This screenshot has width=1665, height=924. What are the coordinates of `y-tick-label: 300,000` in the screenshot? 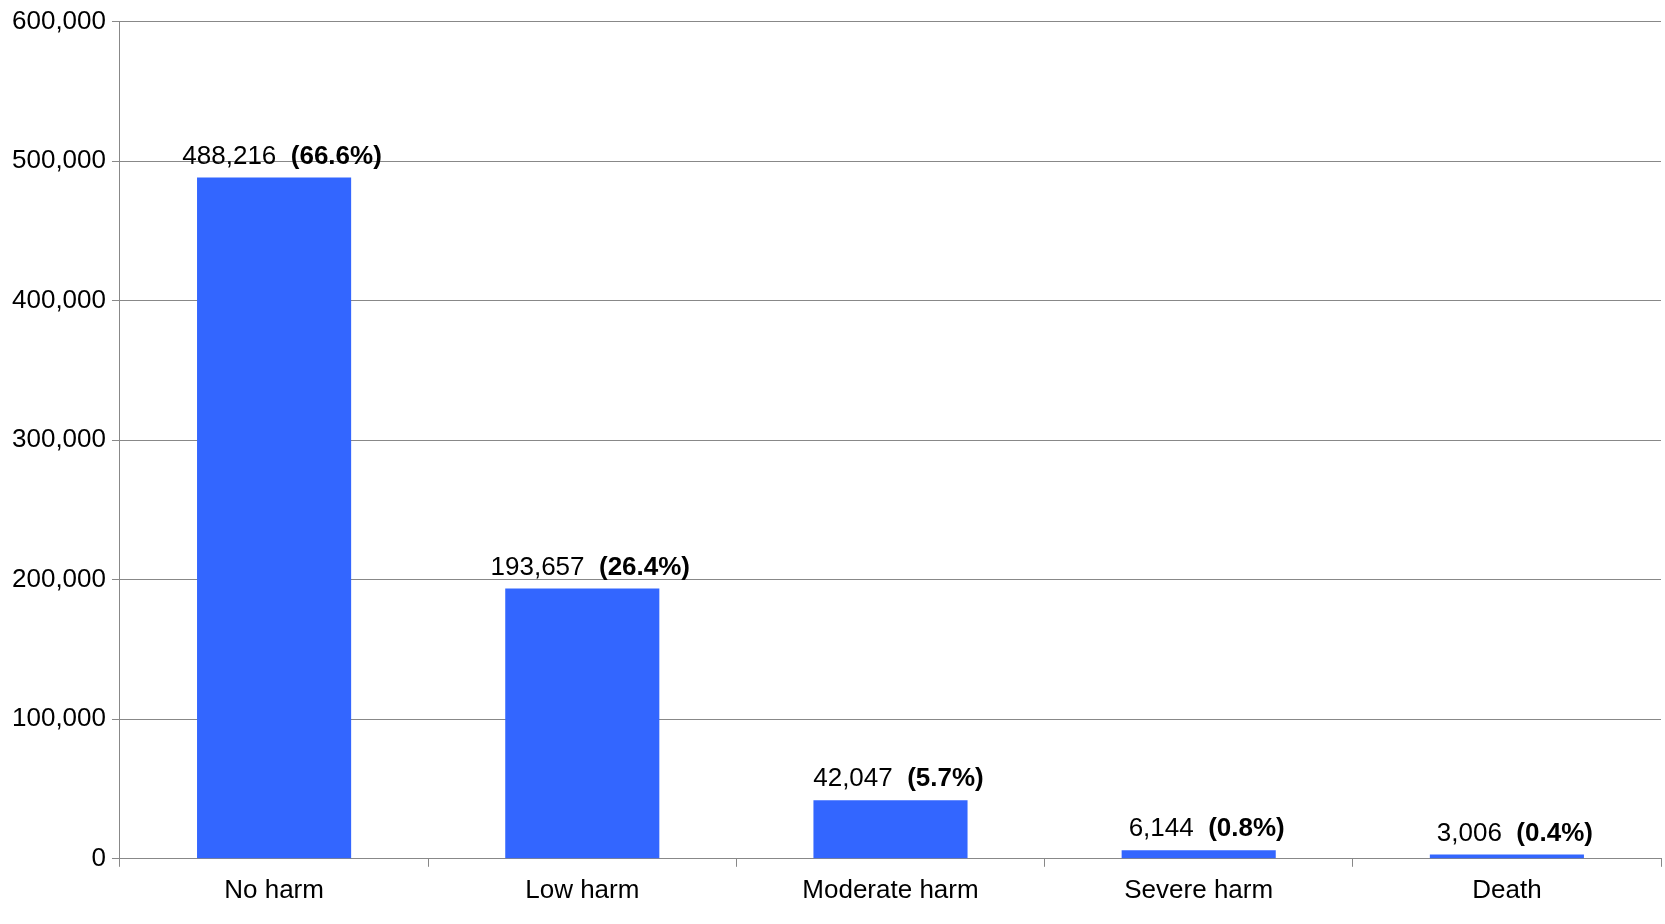 It's located at (59, 438).